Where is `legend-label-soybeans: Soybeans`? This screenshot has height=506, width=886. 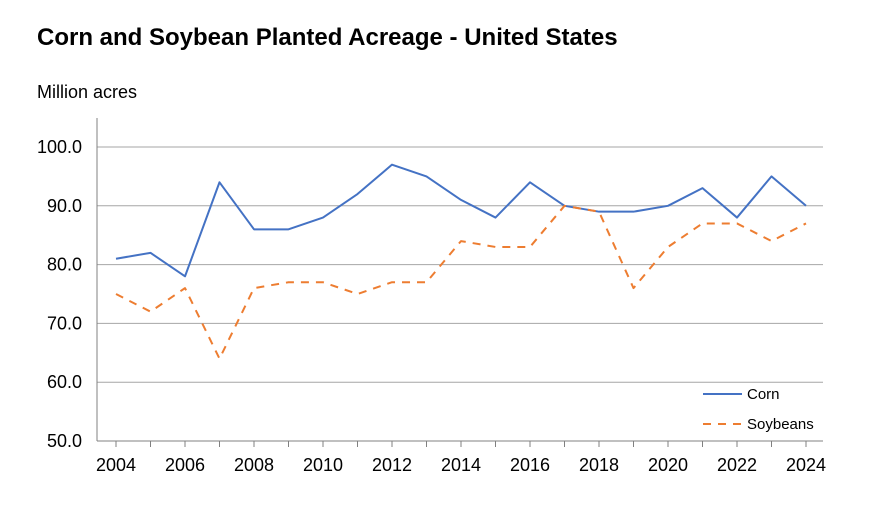
legend-label-soybeans: Soybeans is located at coordinates (780, 424).